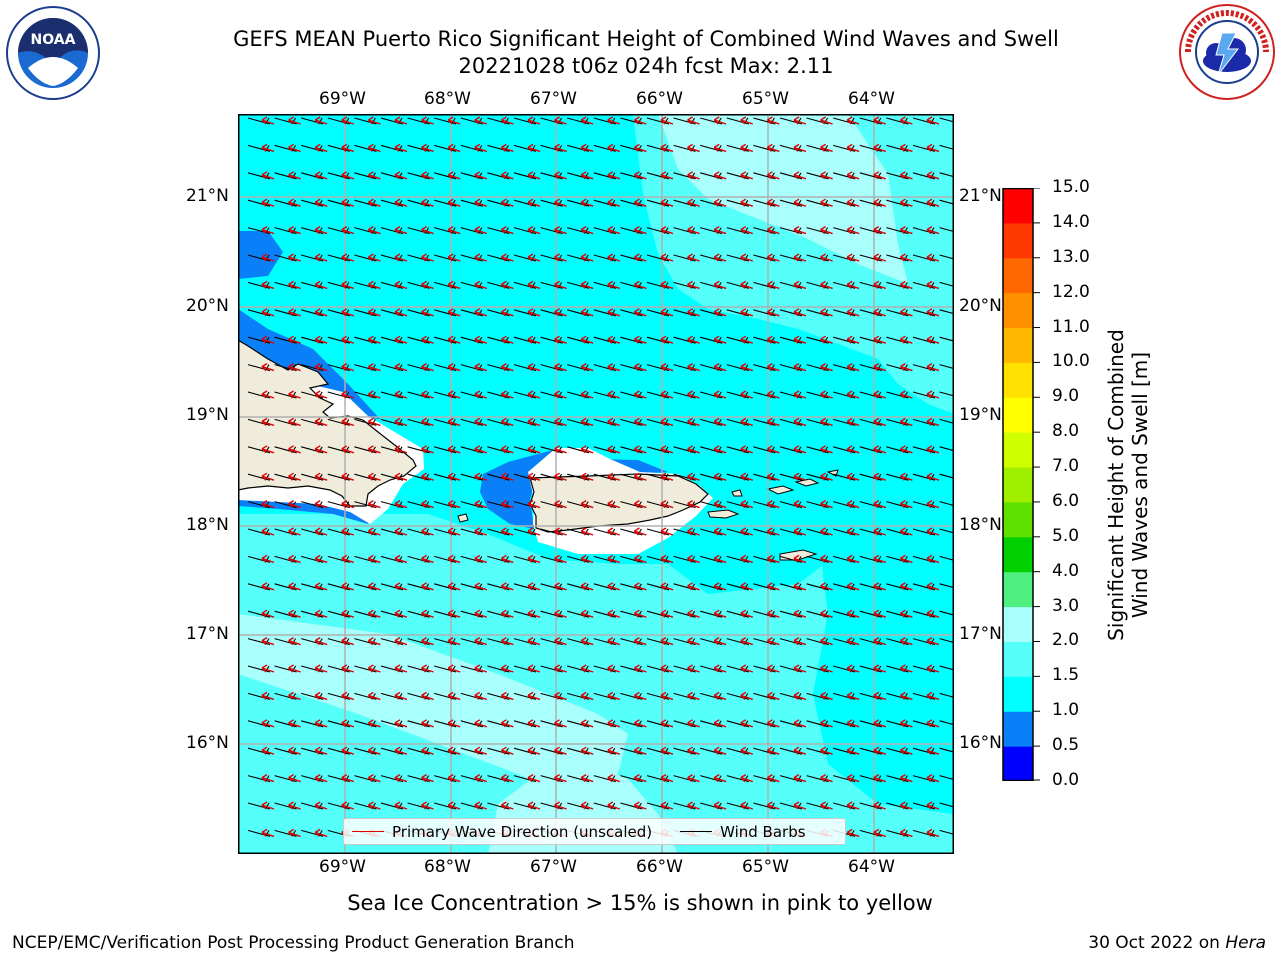 The image size is (1280, 960). What do you see at coordinates (765, 99) in the screenshot?
I see `lon-label-top-65w: 65°W` at bounding box center [765, 99].